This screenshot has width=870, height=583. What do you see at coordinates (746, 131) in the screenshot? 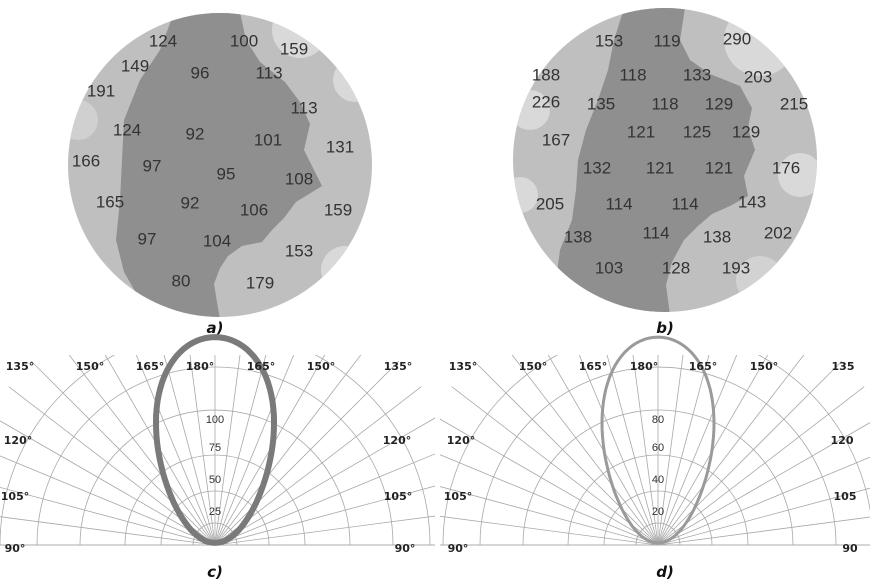
I see `panel-b-luminance-value: 129` at bounding box center [746, 131].